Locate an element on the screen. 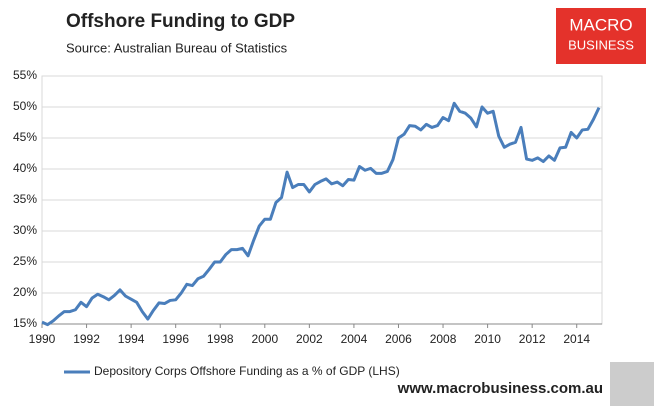 The image size is (660, 411). x-tick-label: 1998 is located at coordinates (220, 339).